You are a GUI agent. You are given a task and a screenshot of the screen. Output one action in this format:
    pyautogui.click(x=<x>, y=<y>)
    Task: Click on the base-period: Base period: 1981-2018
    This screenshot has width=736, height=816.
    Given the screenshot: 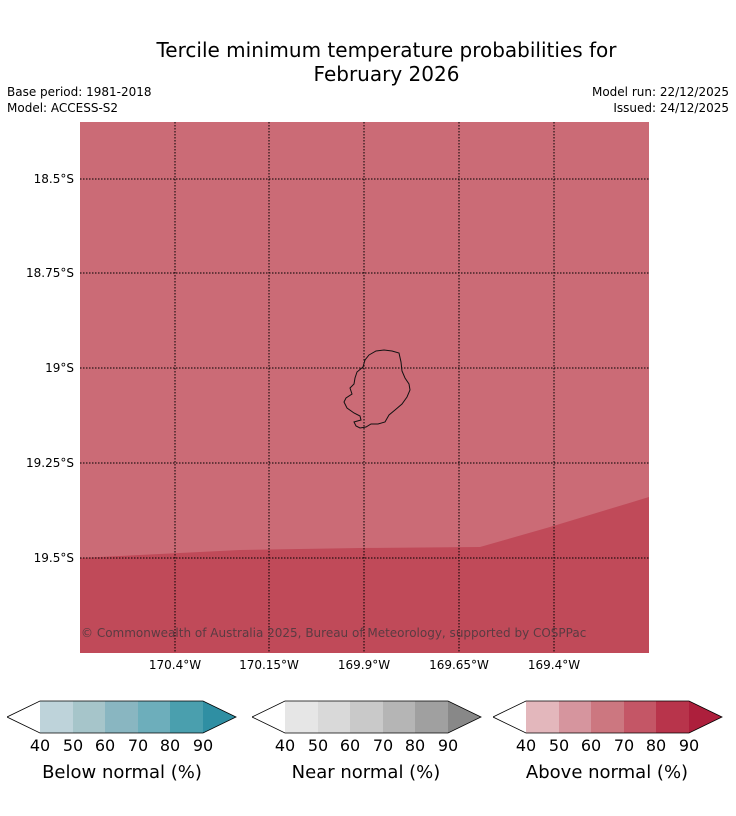 What is the action you would take?
    pyautogui.click(x=79, y=92)
    